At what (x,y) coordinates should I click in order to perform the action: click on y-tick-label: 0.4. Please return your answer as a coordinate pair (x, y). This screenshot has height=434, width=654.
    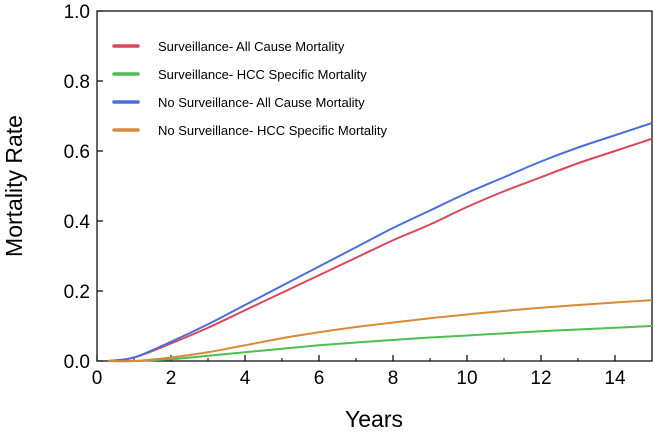
    Looking at the image, I should click on (77, 222).